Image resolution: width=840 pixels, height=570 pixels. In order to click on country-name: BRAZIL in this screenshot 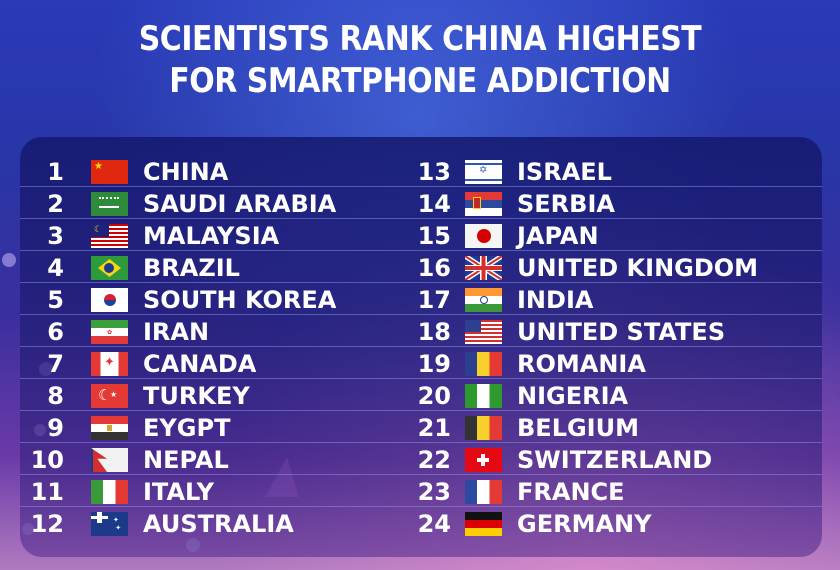, I will do `click(191, 268)`.